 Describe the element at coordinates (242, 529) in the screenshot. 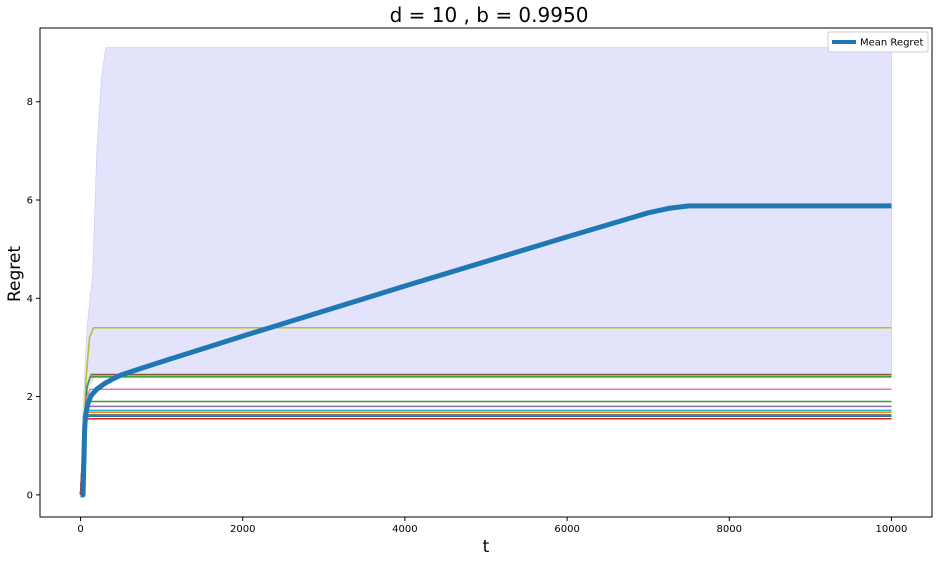

I see `x-tick-label: 2000` at that location.